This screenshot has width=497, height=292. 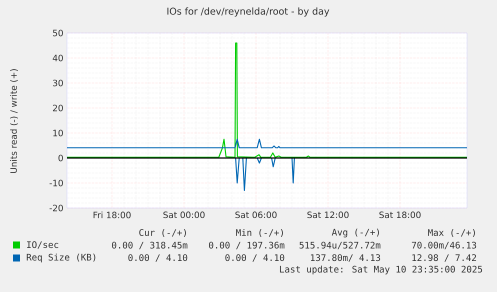 What do you see at coordinates (56, 208) in the screenshot?
I see `y-tick-label: -20` at bounding box center [56, 208].